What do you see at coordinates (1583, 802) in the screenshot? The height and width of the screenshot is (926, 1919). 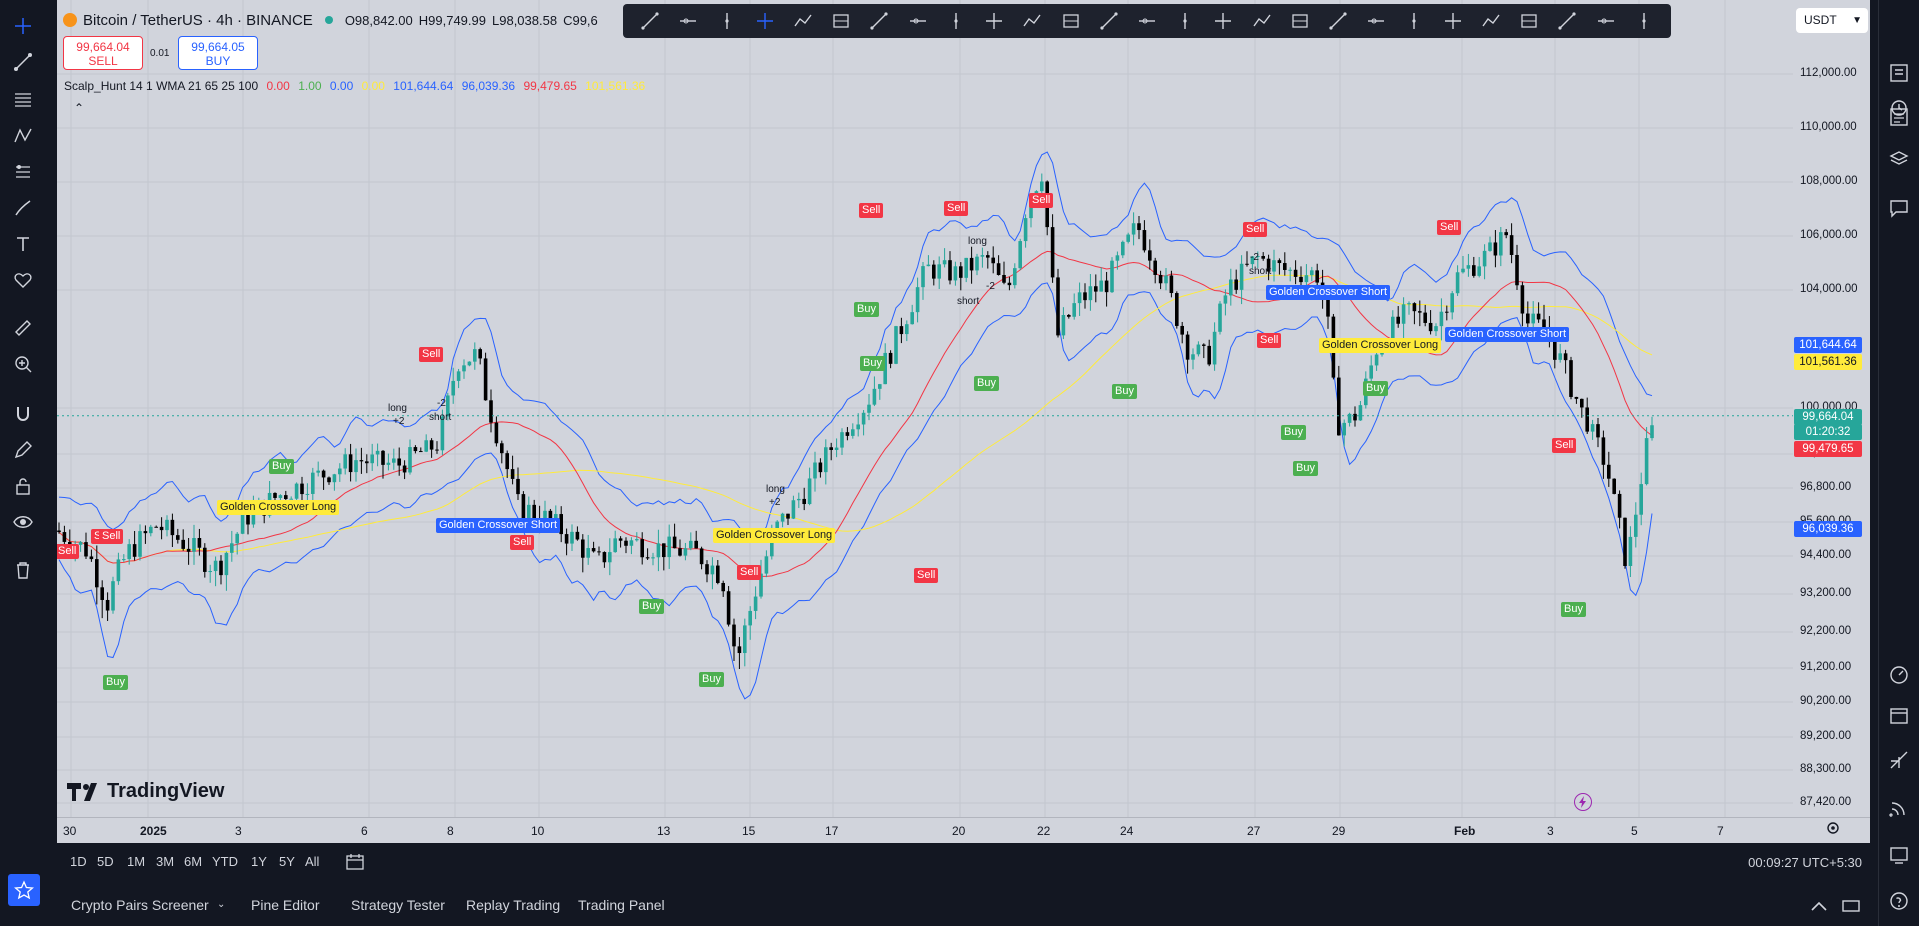 I see `lightning-alert-icon` at bounding box center [1583, 802].